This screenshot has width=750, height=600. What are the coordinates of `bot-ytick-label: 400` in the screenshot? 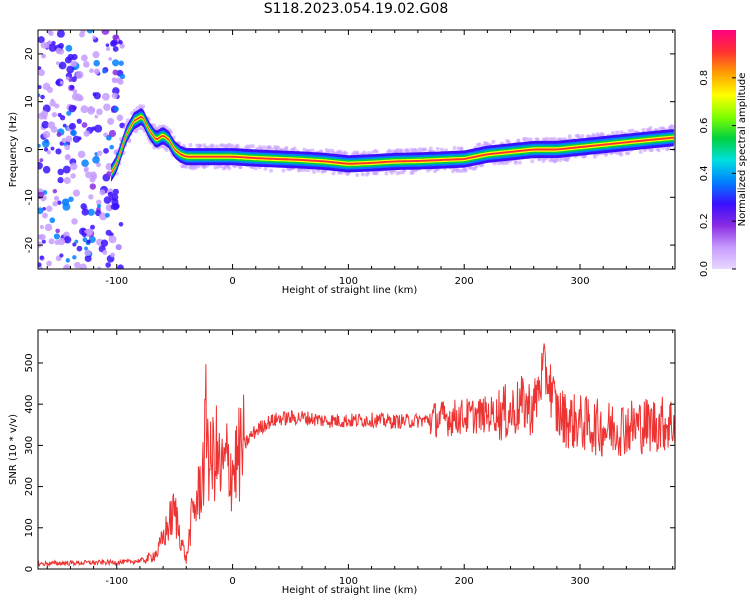 It's located at (29, 404).